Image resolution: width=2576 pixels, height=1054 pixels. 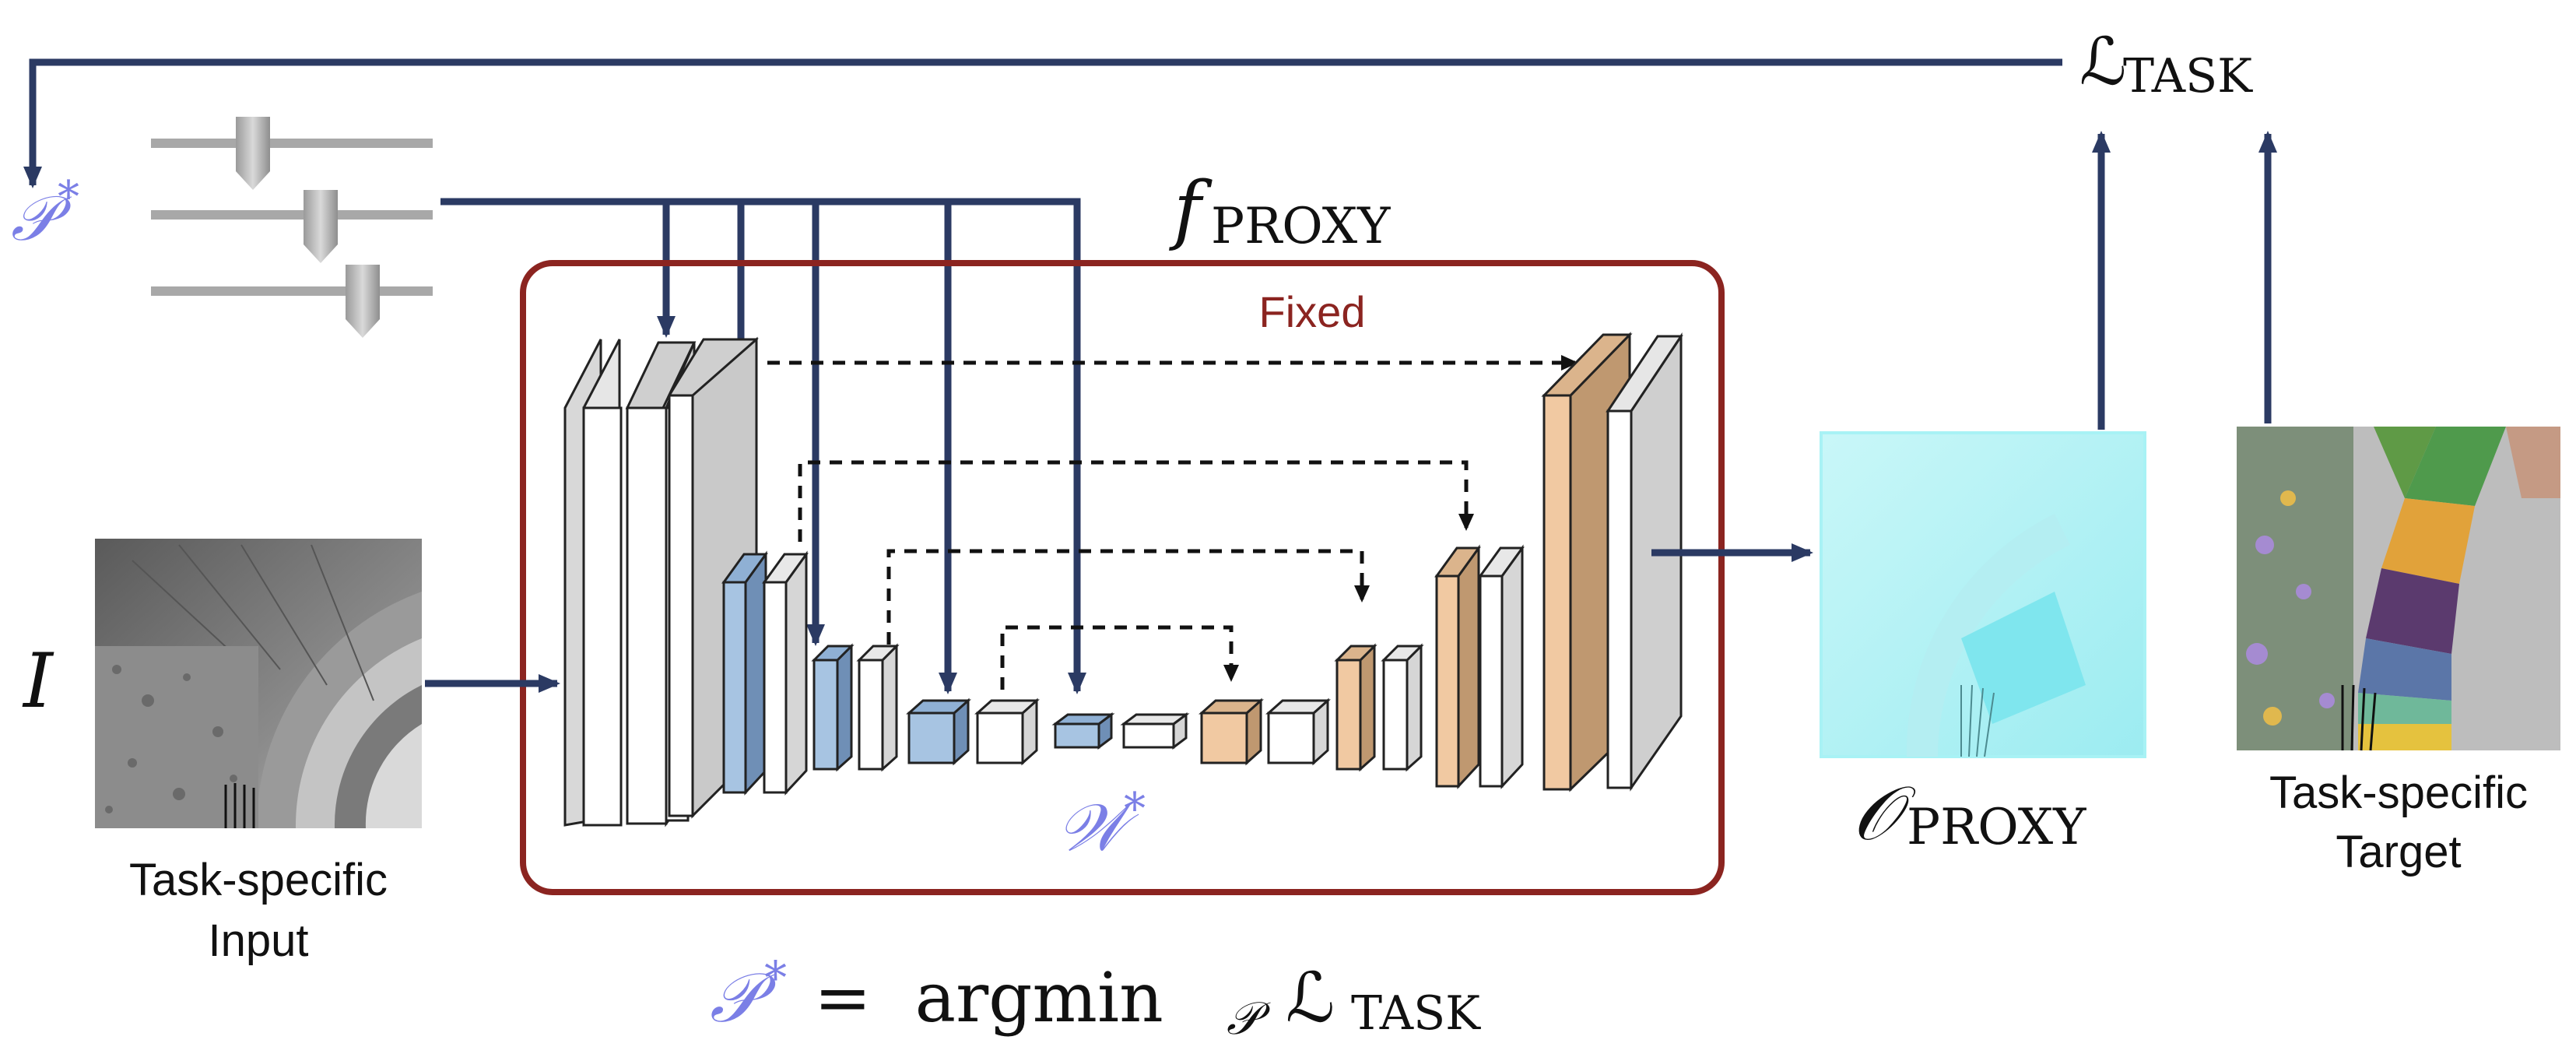 I want to click on equation-loss-sub: TASK, so click(x=1416, y=1014).